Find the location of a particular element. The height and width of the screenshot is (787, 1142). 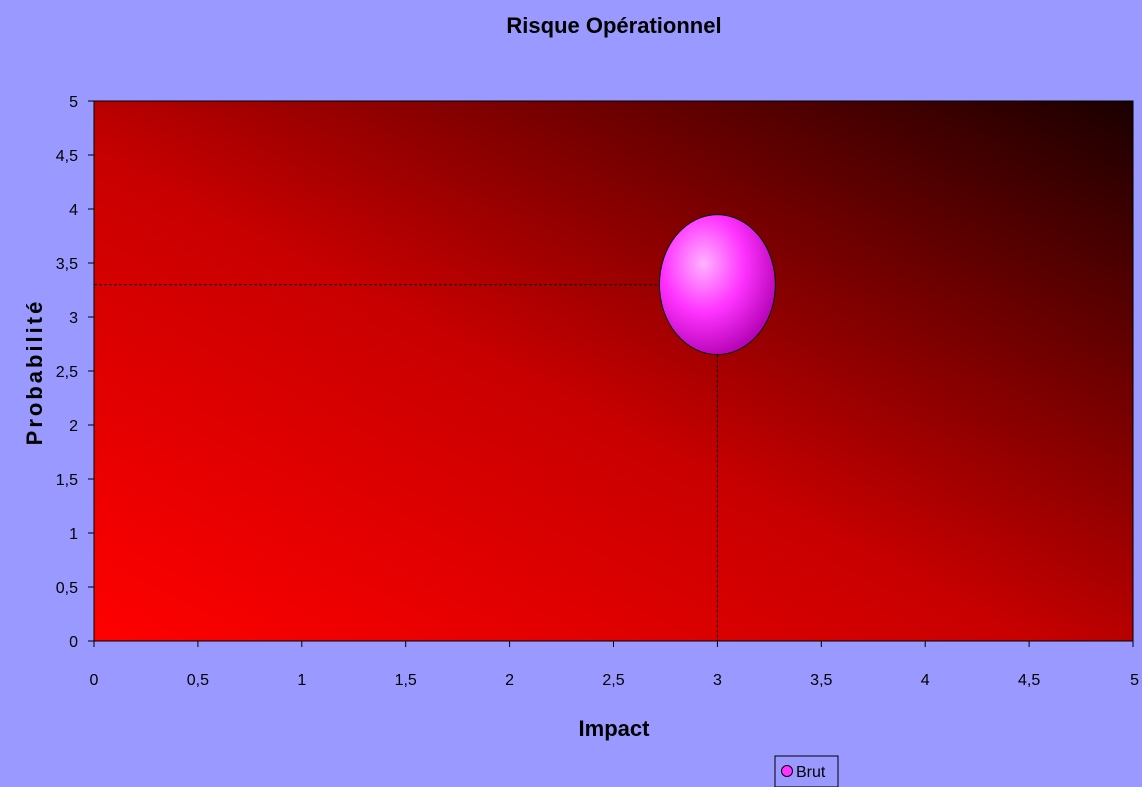

x-tick-label: 5 is located at coordinates (1134, 680).